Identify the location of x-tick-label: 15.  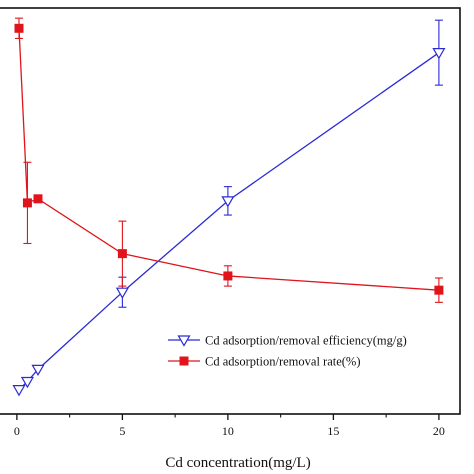
(333, 431).